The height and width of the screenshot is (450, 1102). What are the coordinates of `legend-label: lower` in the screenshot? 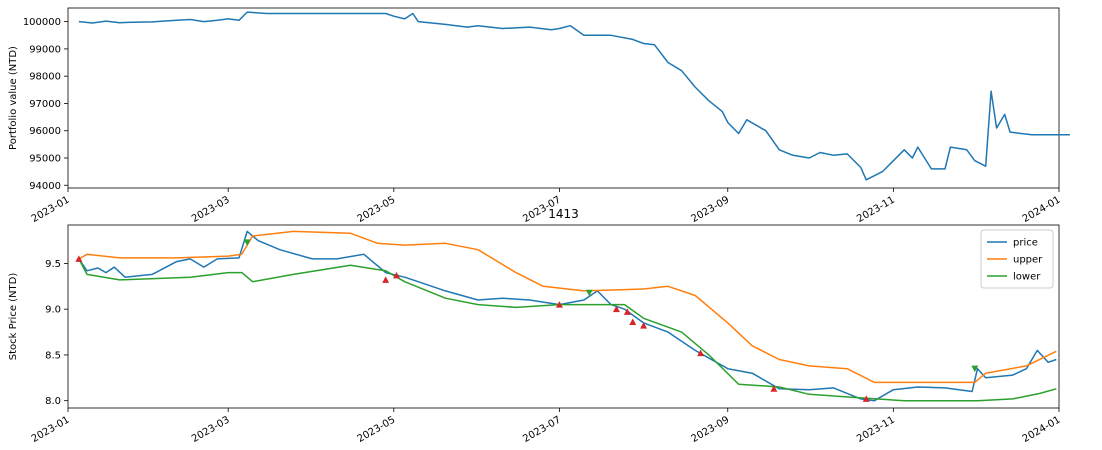 It's located at (1027, 277).